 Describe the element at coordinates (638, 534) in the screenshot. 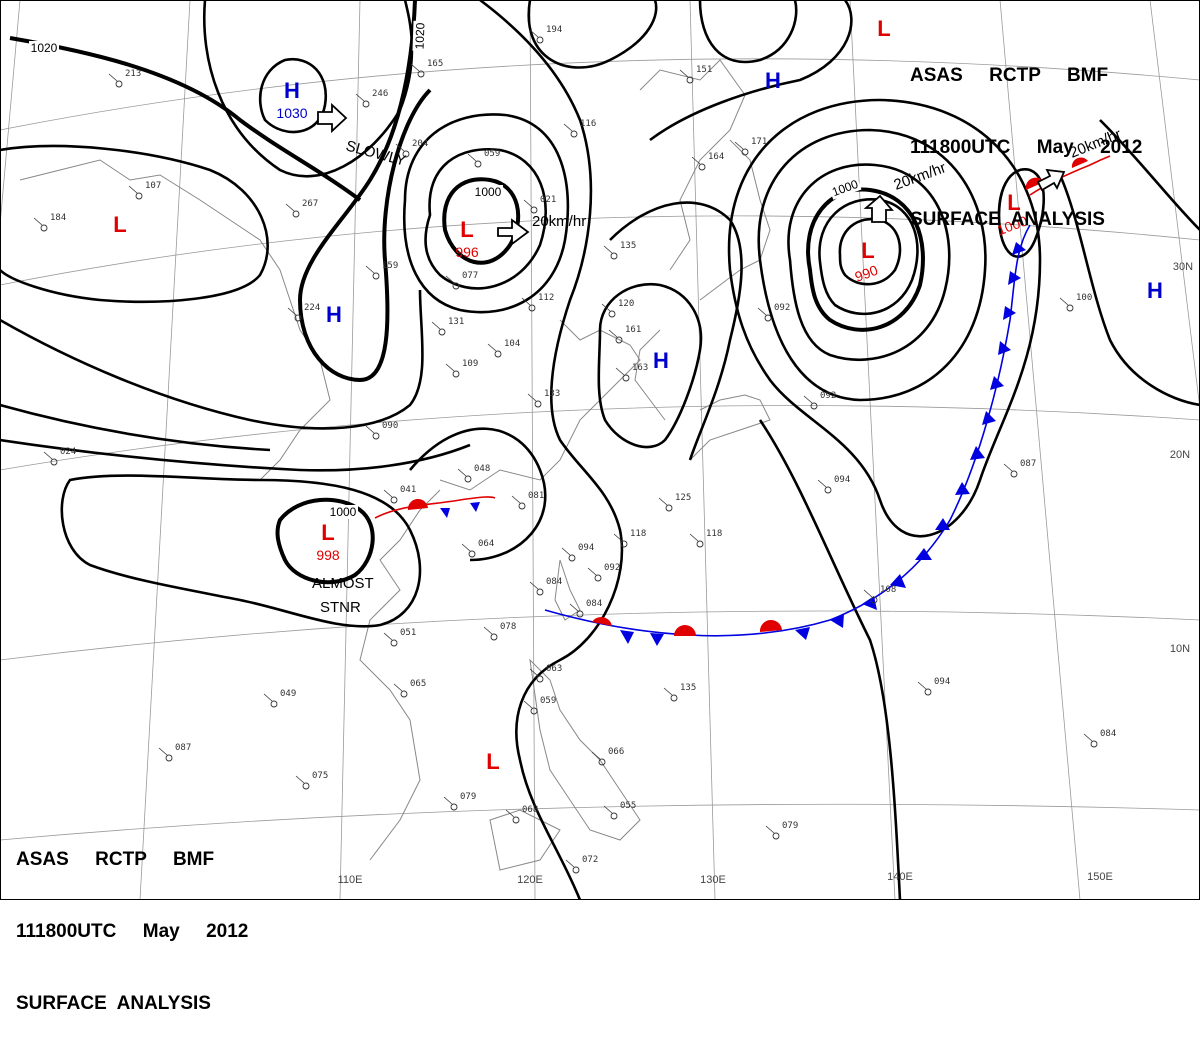

I see `station-pressure: 118` at that location.